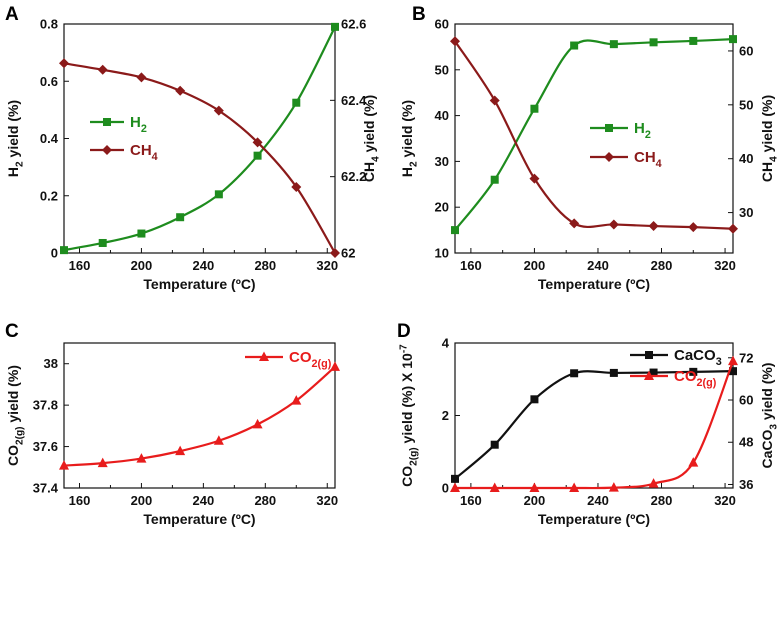 Image resolution: width=782 pixels, height=623 pixels. I want to click on x-tick-label: 240, so click(204, 265).